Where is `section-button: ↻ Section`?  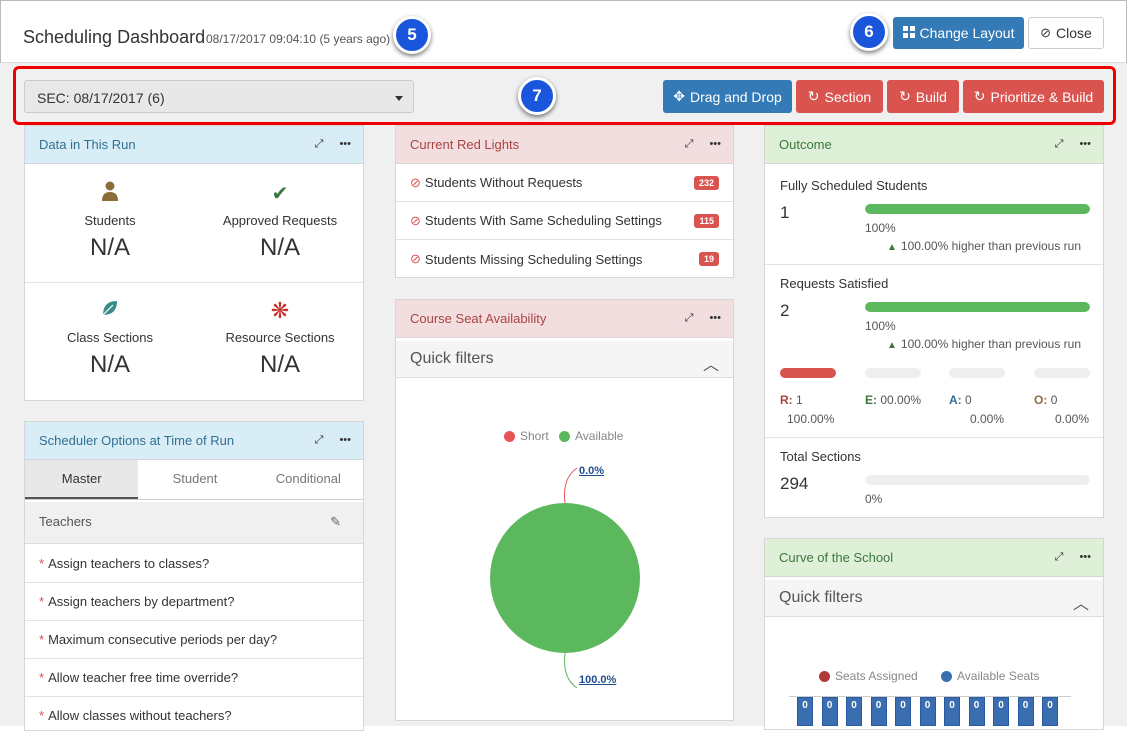 section-button: ↻ Section is located at coordinates (839, 96).